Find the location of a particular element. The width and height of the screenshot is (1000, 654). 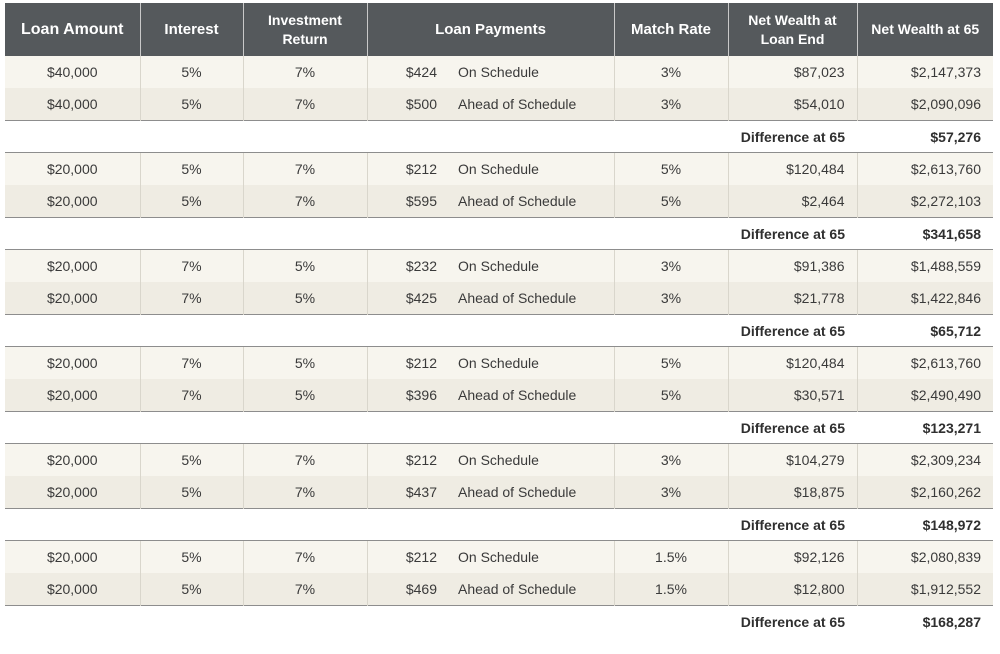

cell-net-wealth-loan-end: $18,875 is located at coordinates (792, 492).